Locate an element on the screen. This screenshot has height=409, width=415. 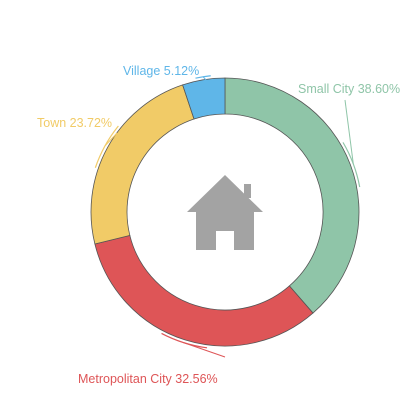
label-metropolitan-city: Metropolitan City 32.56% is located at coordinates (148, 379).